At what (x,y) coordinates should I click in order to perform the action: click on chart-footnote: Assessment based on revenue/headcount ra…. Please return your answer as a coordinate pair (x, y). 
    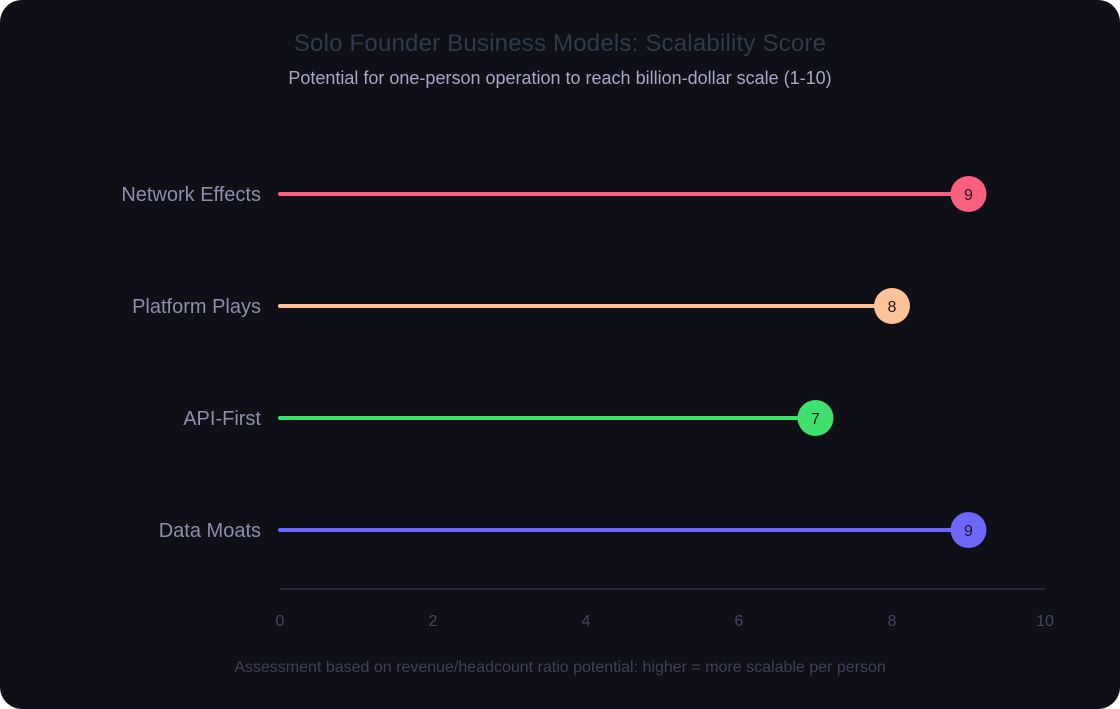
    Looking at the image, I should click on (560, 667).